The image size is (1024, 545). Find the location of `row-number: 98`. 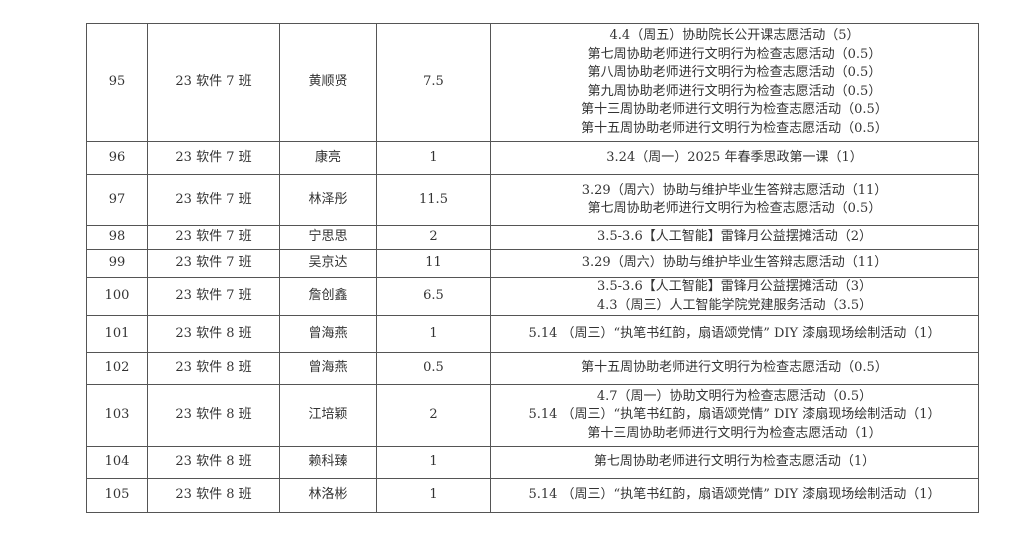

row-number: 98 is located at coordinates (117, 237).